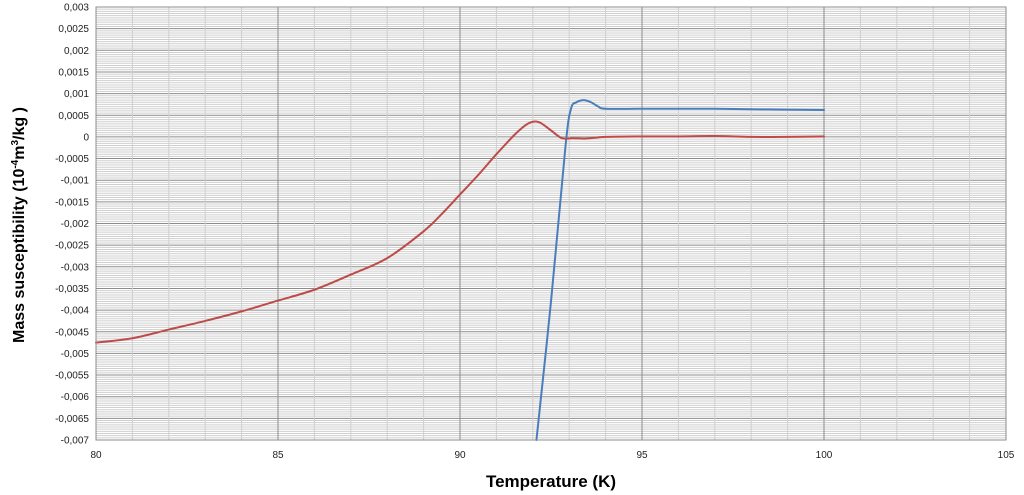 Image resolution: width=1024 pixels, height=495 pixels. I want to click on y-tick-label: -0,007, so click(75, 441).